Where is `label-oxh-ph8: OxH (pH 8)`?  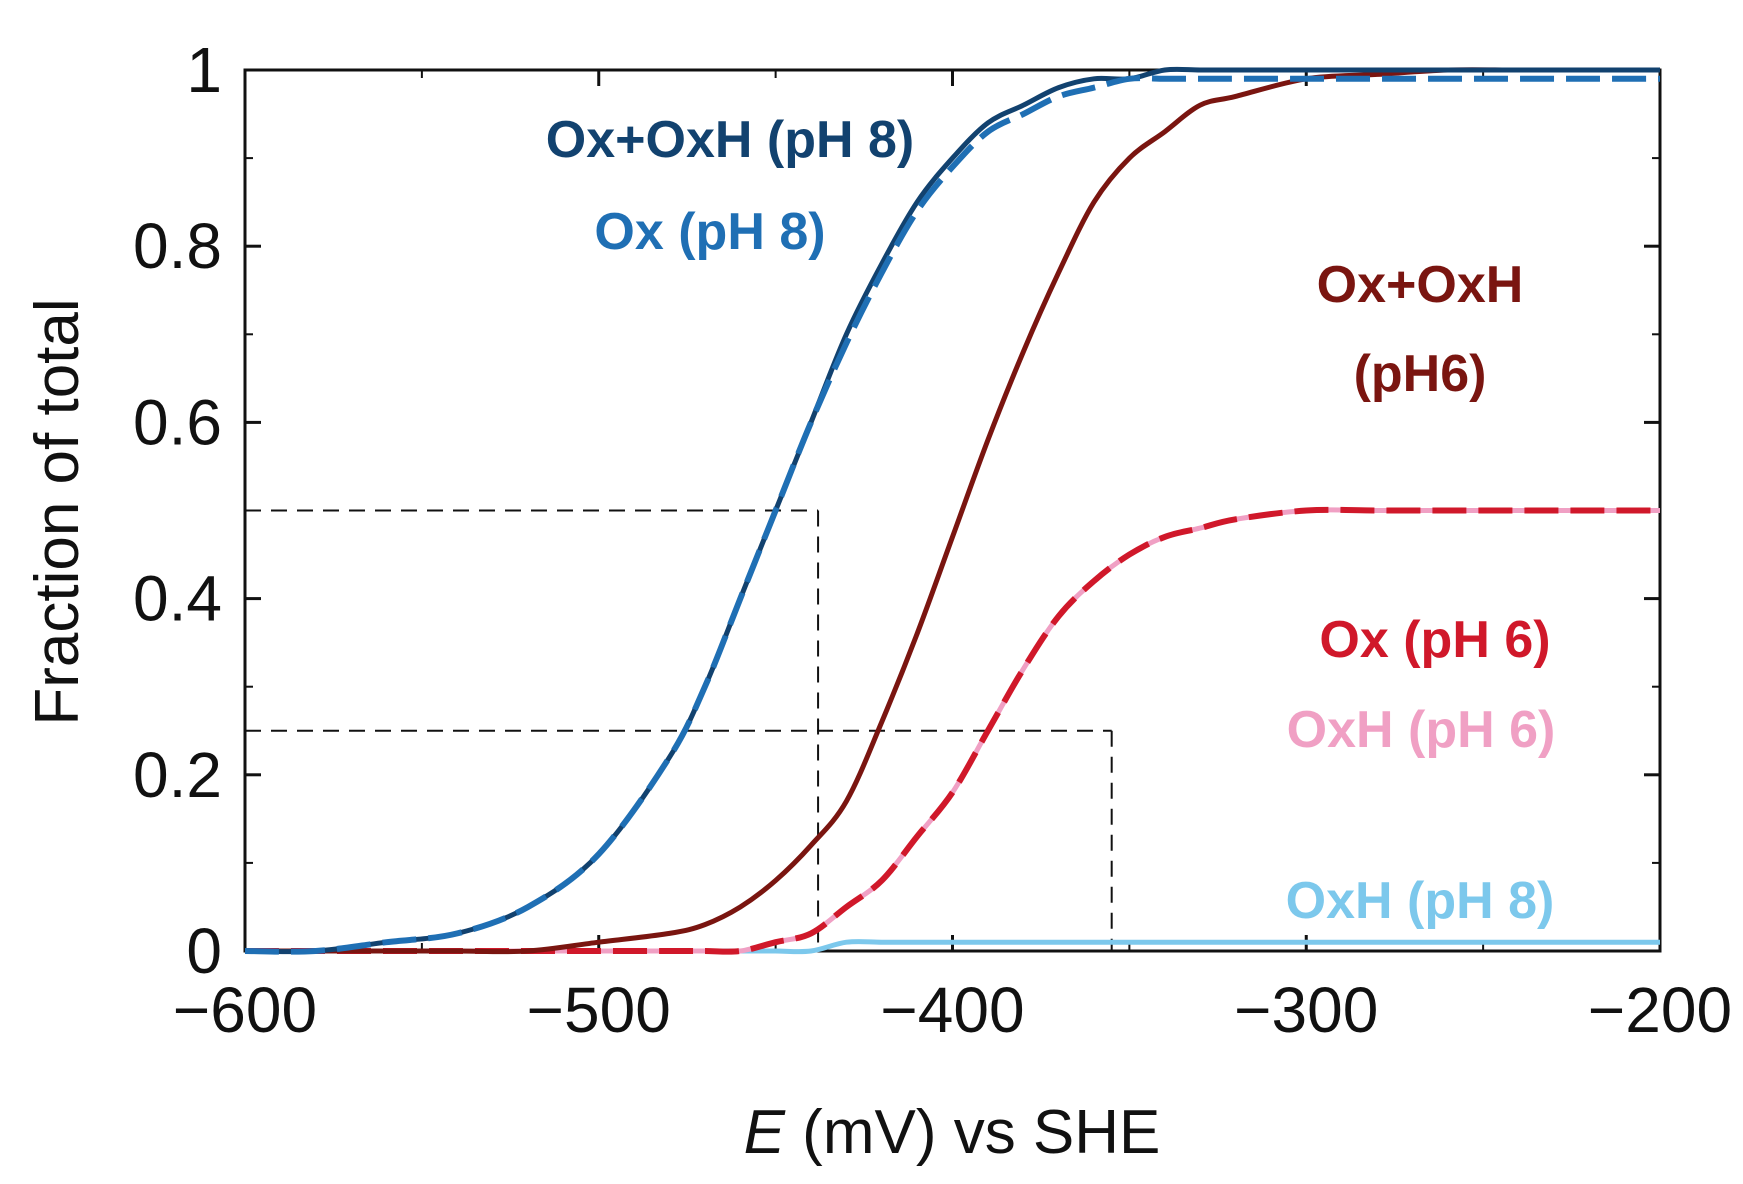 label-oxh-ph8: OxH (pH 8) is located at coordinates (1420, 901).